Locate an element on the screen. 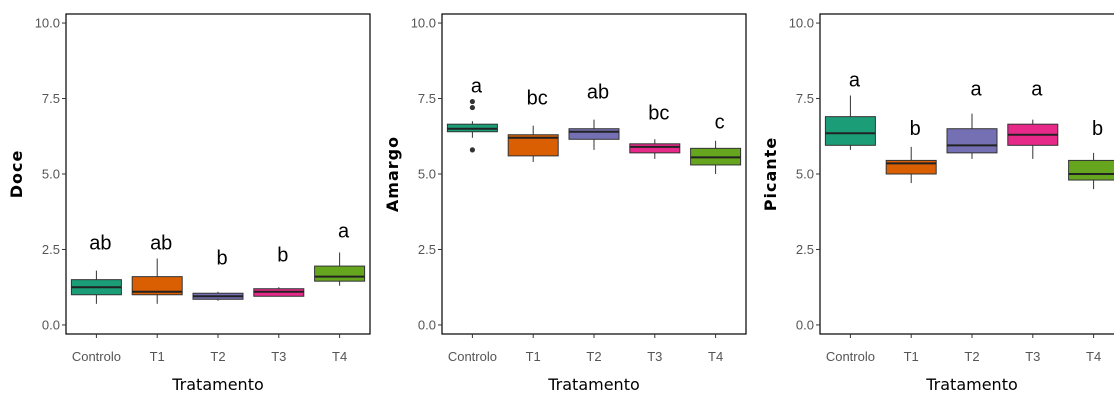 The width and height of the screenshot is (1114, 402). box-T4: c is located at coordinates (716, 143).